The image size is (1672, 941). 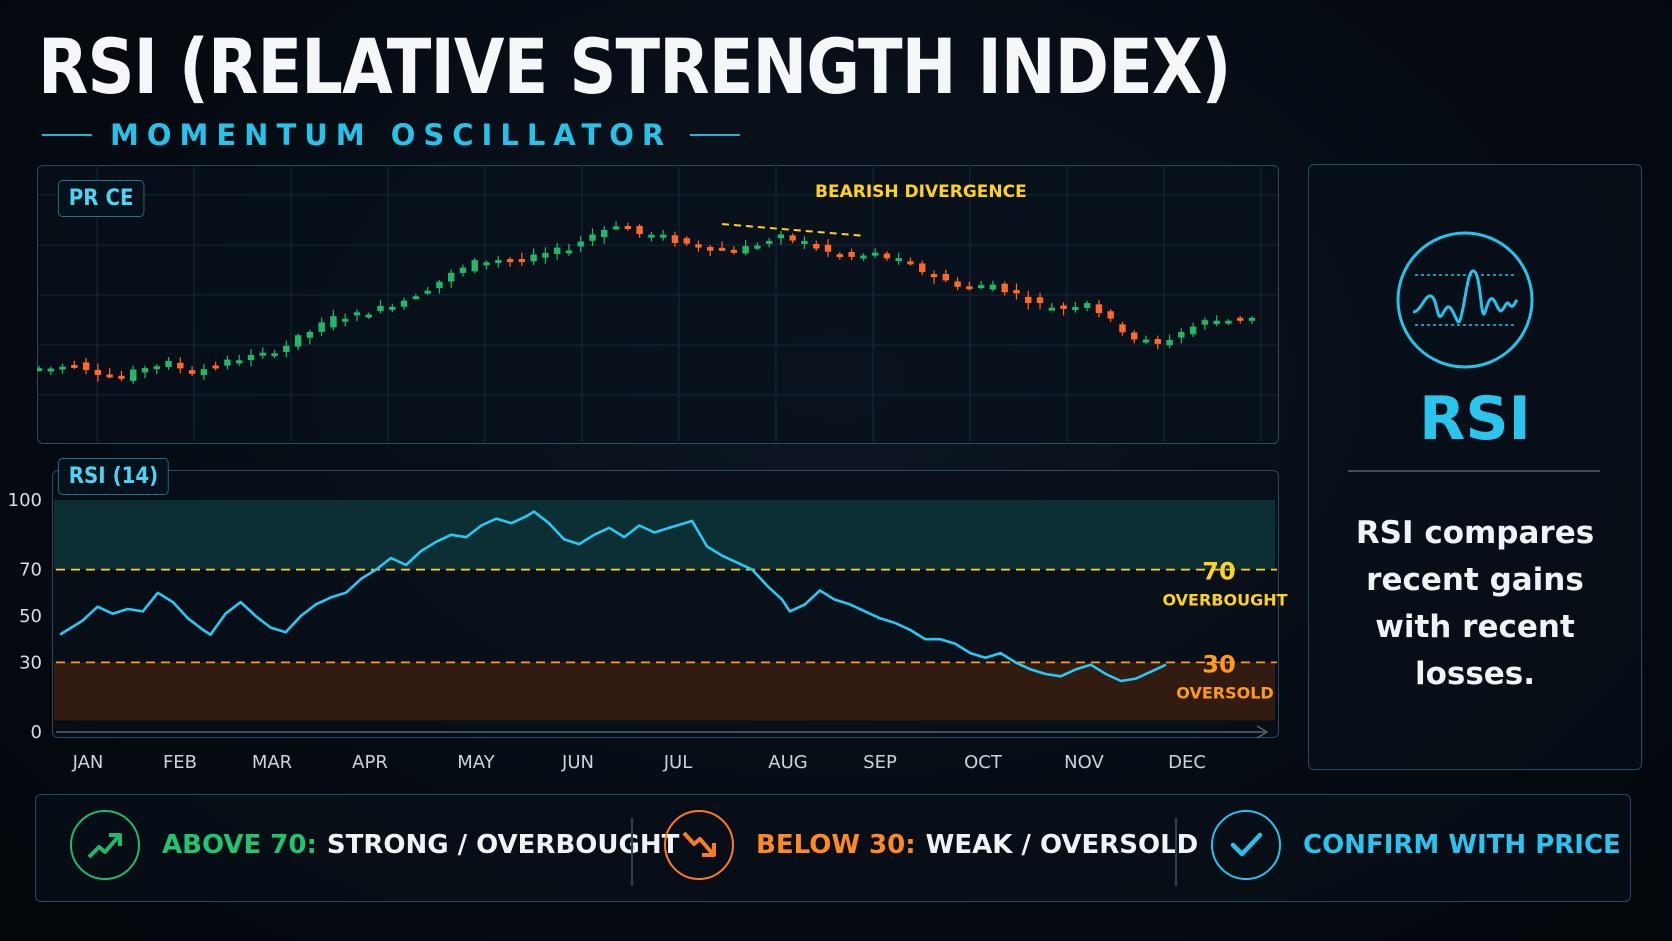 What do you see at coordinates (1462, 845) in the screenshot?
I see `confirm-text: CONFIRM WITH PRICE` at bounding box center [1462, 845].